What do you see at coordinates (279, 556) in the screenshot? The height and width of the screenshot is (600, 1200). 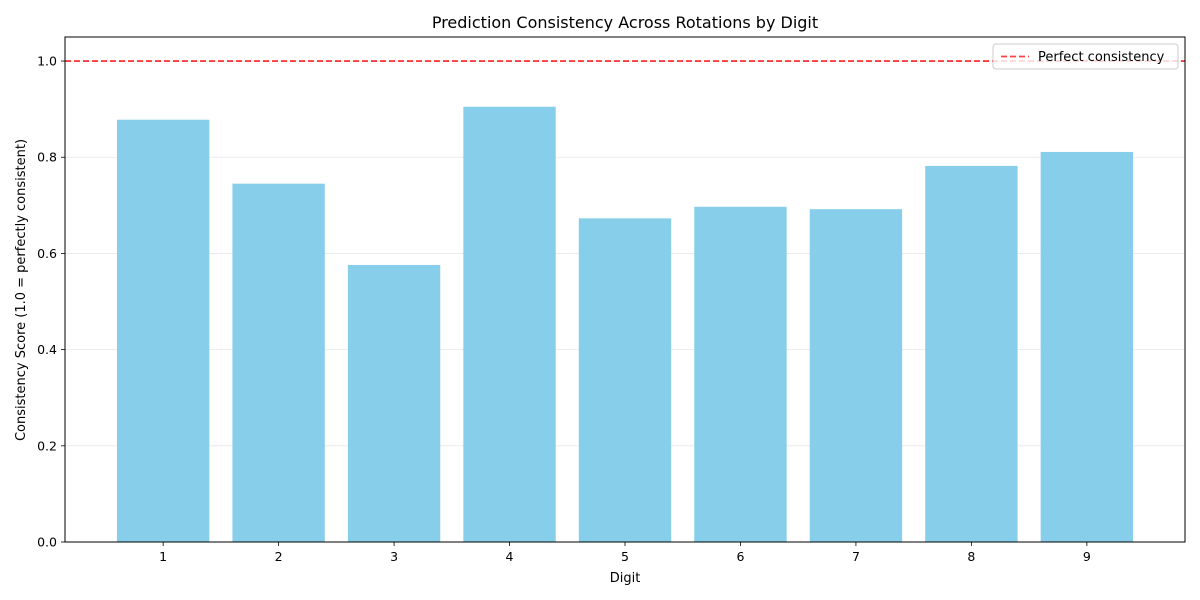 I see `x-tick-label: 2` at bounding box center [279, 556].